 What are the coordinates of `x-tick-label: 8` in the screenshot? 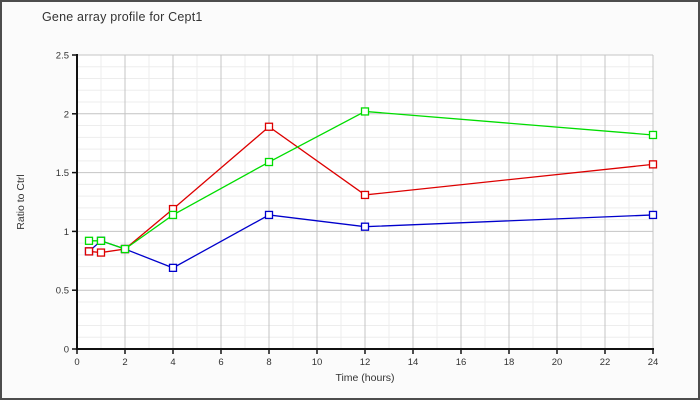 It's located at (268, 362).